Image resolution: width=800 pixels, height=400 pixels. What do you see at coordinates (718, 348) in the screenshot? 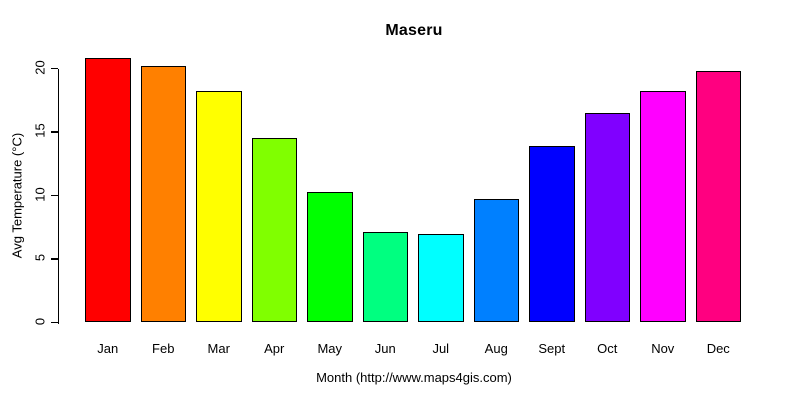
I see `x-tick-label-dec: Dec` at bounding box center [718, 348].